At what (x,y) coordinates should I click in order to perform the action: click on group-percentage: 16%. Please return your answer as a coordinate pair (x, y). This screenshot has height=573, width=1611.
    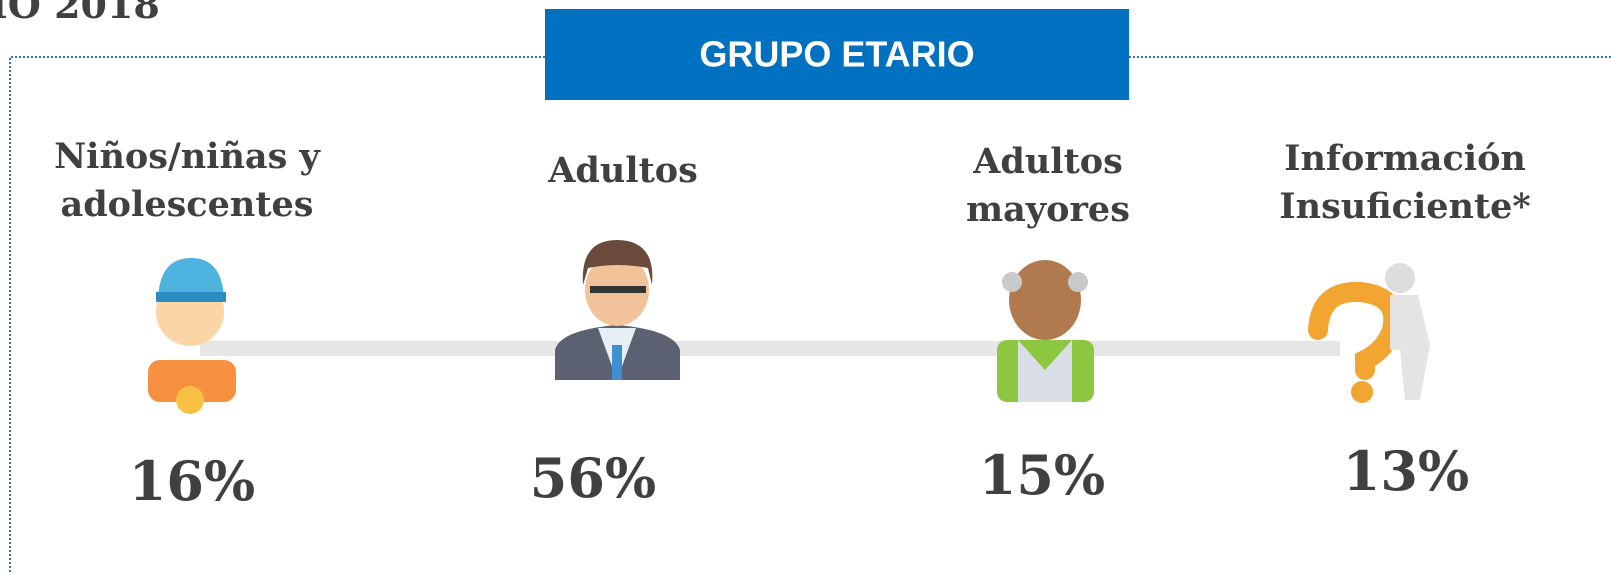
    Looking at the image, I should click on (192, 481).